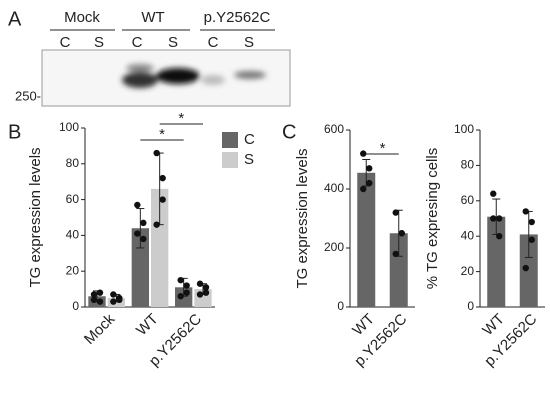  I want to click on legend-label: S, so click(249, 159).